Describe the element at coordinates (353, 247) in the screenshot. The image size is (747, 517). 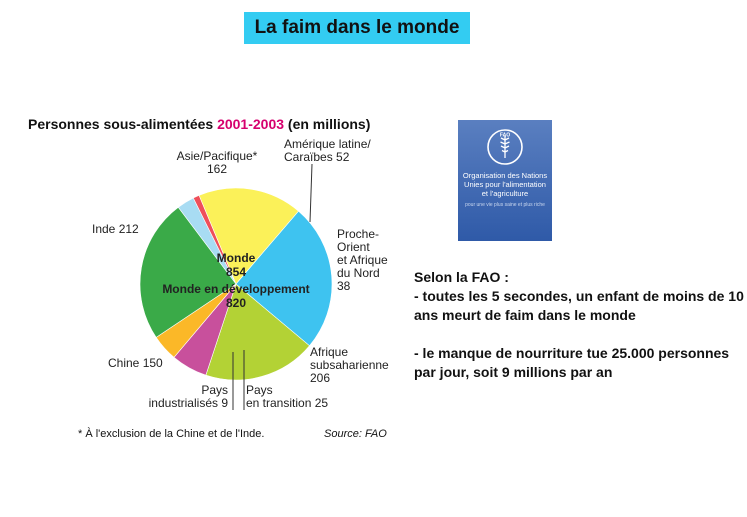
I see `slice-label-line: Orient` at that location.